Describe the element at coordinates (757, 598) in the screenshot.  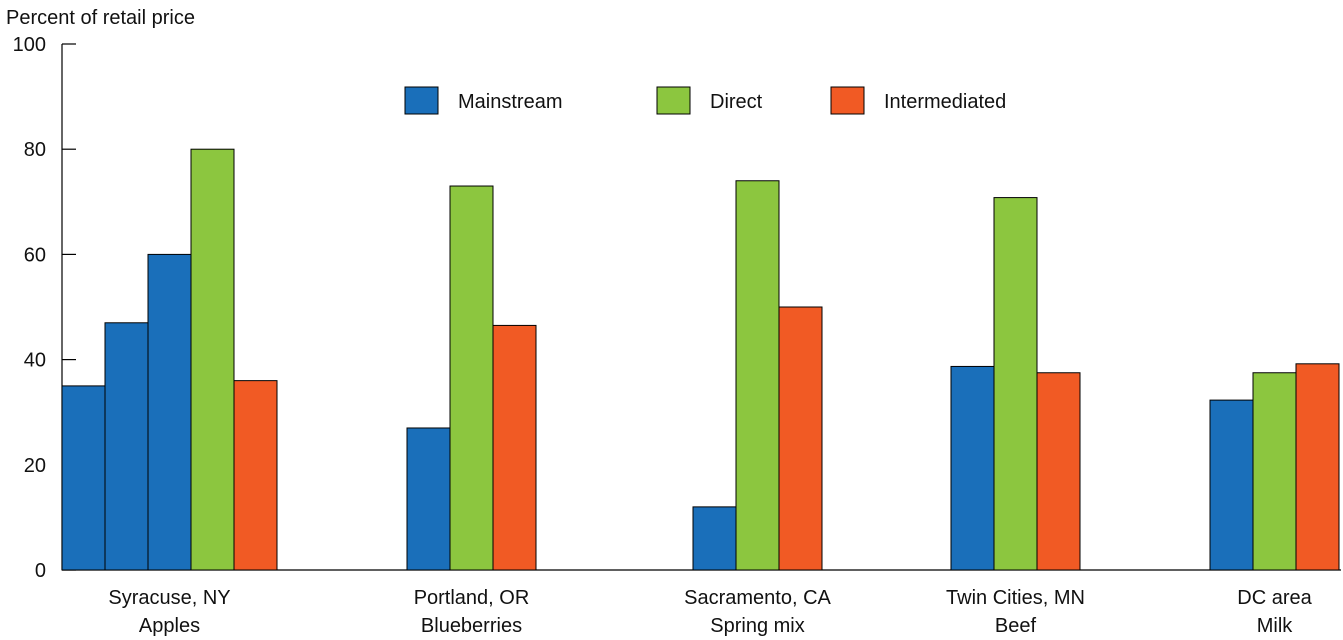
I see `category-label-place: Sacramento, CA` at that location.